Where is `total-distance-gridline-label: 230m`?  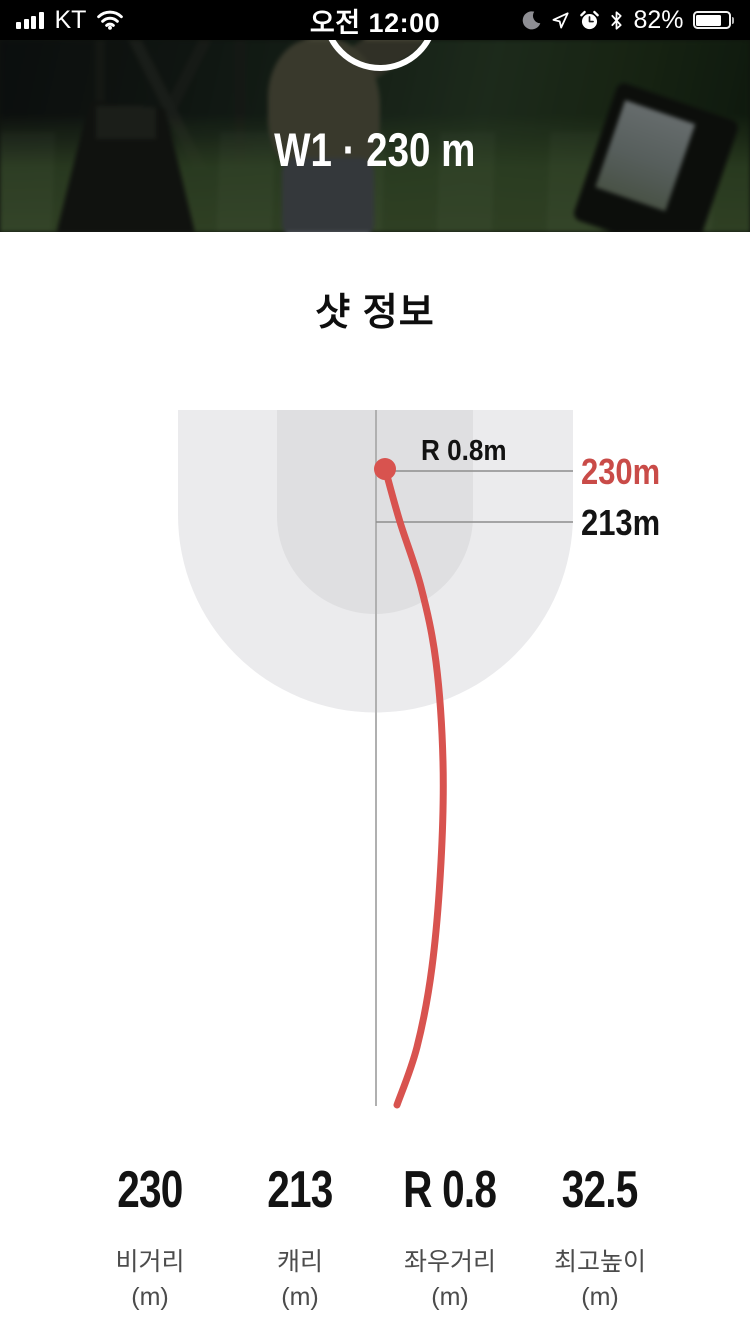
total-distance-gridline-label: 230m is located at coordinates (621, 471).